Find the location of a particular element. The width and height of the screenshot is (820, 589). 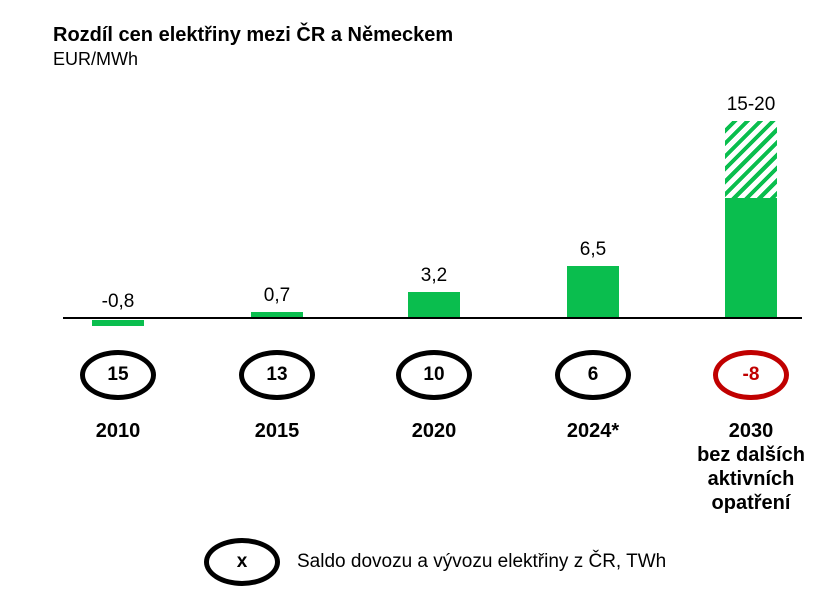

bar-2030-hatched-range is located at coordinates (751, 159).